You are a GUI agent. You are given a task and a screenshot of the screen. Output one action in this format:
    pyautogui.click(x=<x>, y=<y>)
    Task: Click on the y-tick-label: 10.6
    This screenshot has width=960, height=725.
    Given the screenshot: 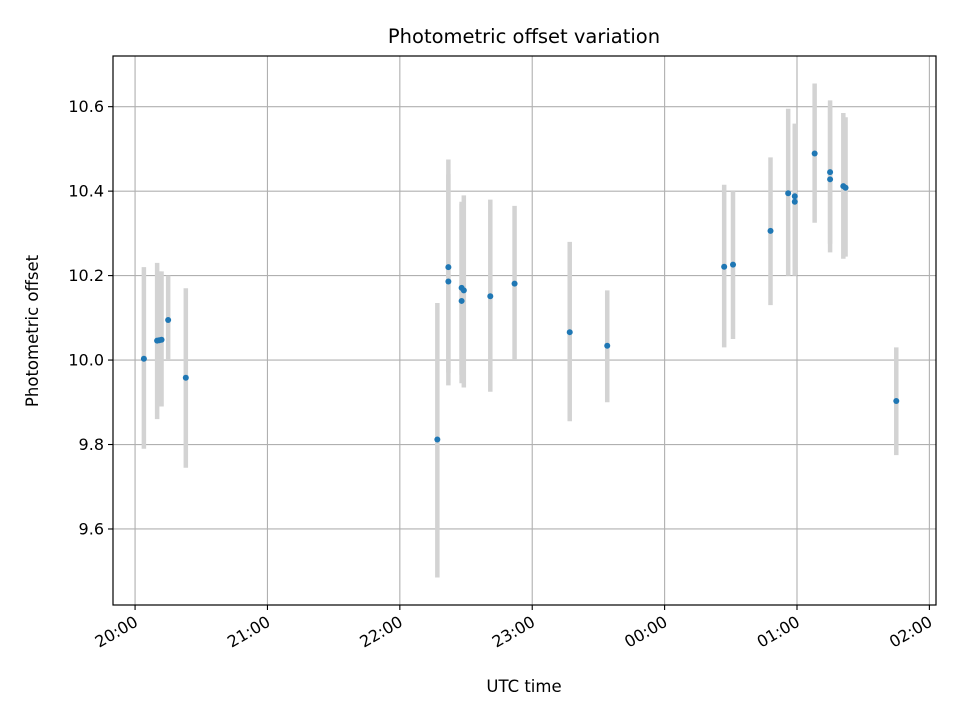 What is the action you would take?
    pyautogui.click(x=86, y=106)
    